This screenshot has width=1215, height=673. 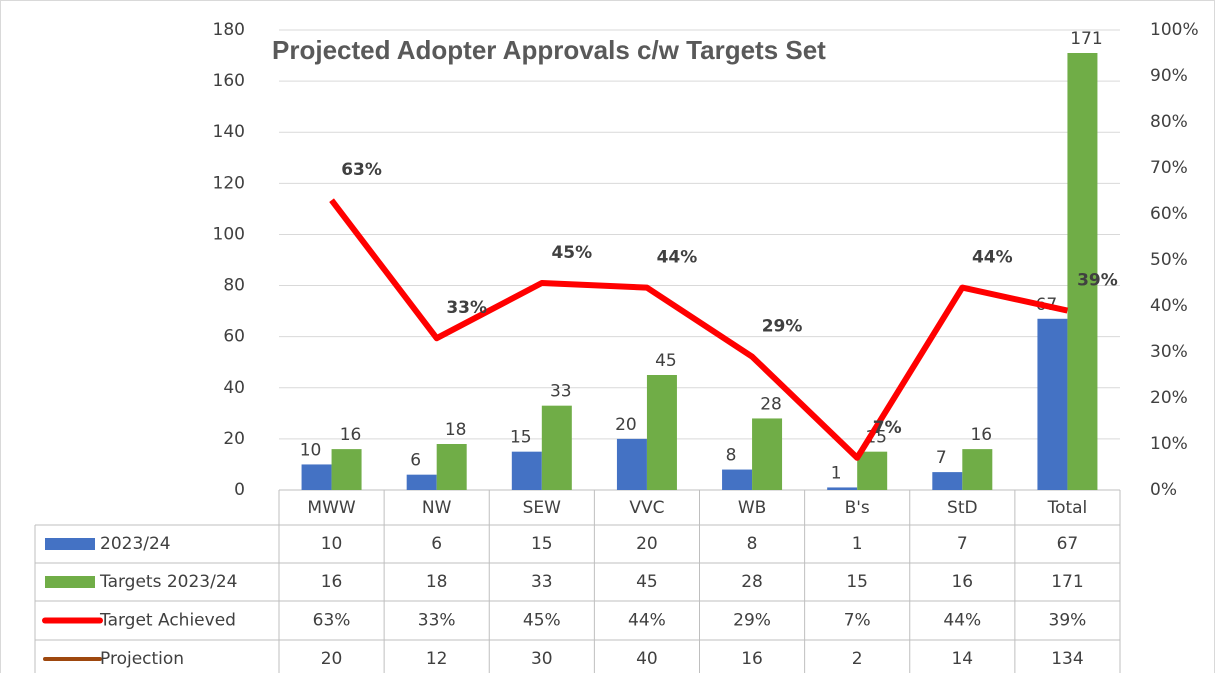 What do you see at coordinates (752, 508) in the screenshot?
I see `x-tick-label: WB` at bounding box center [752, 508].